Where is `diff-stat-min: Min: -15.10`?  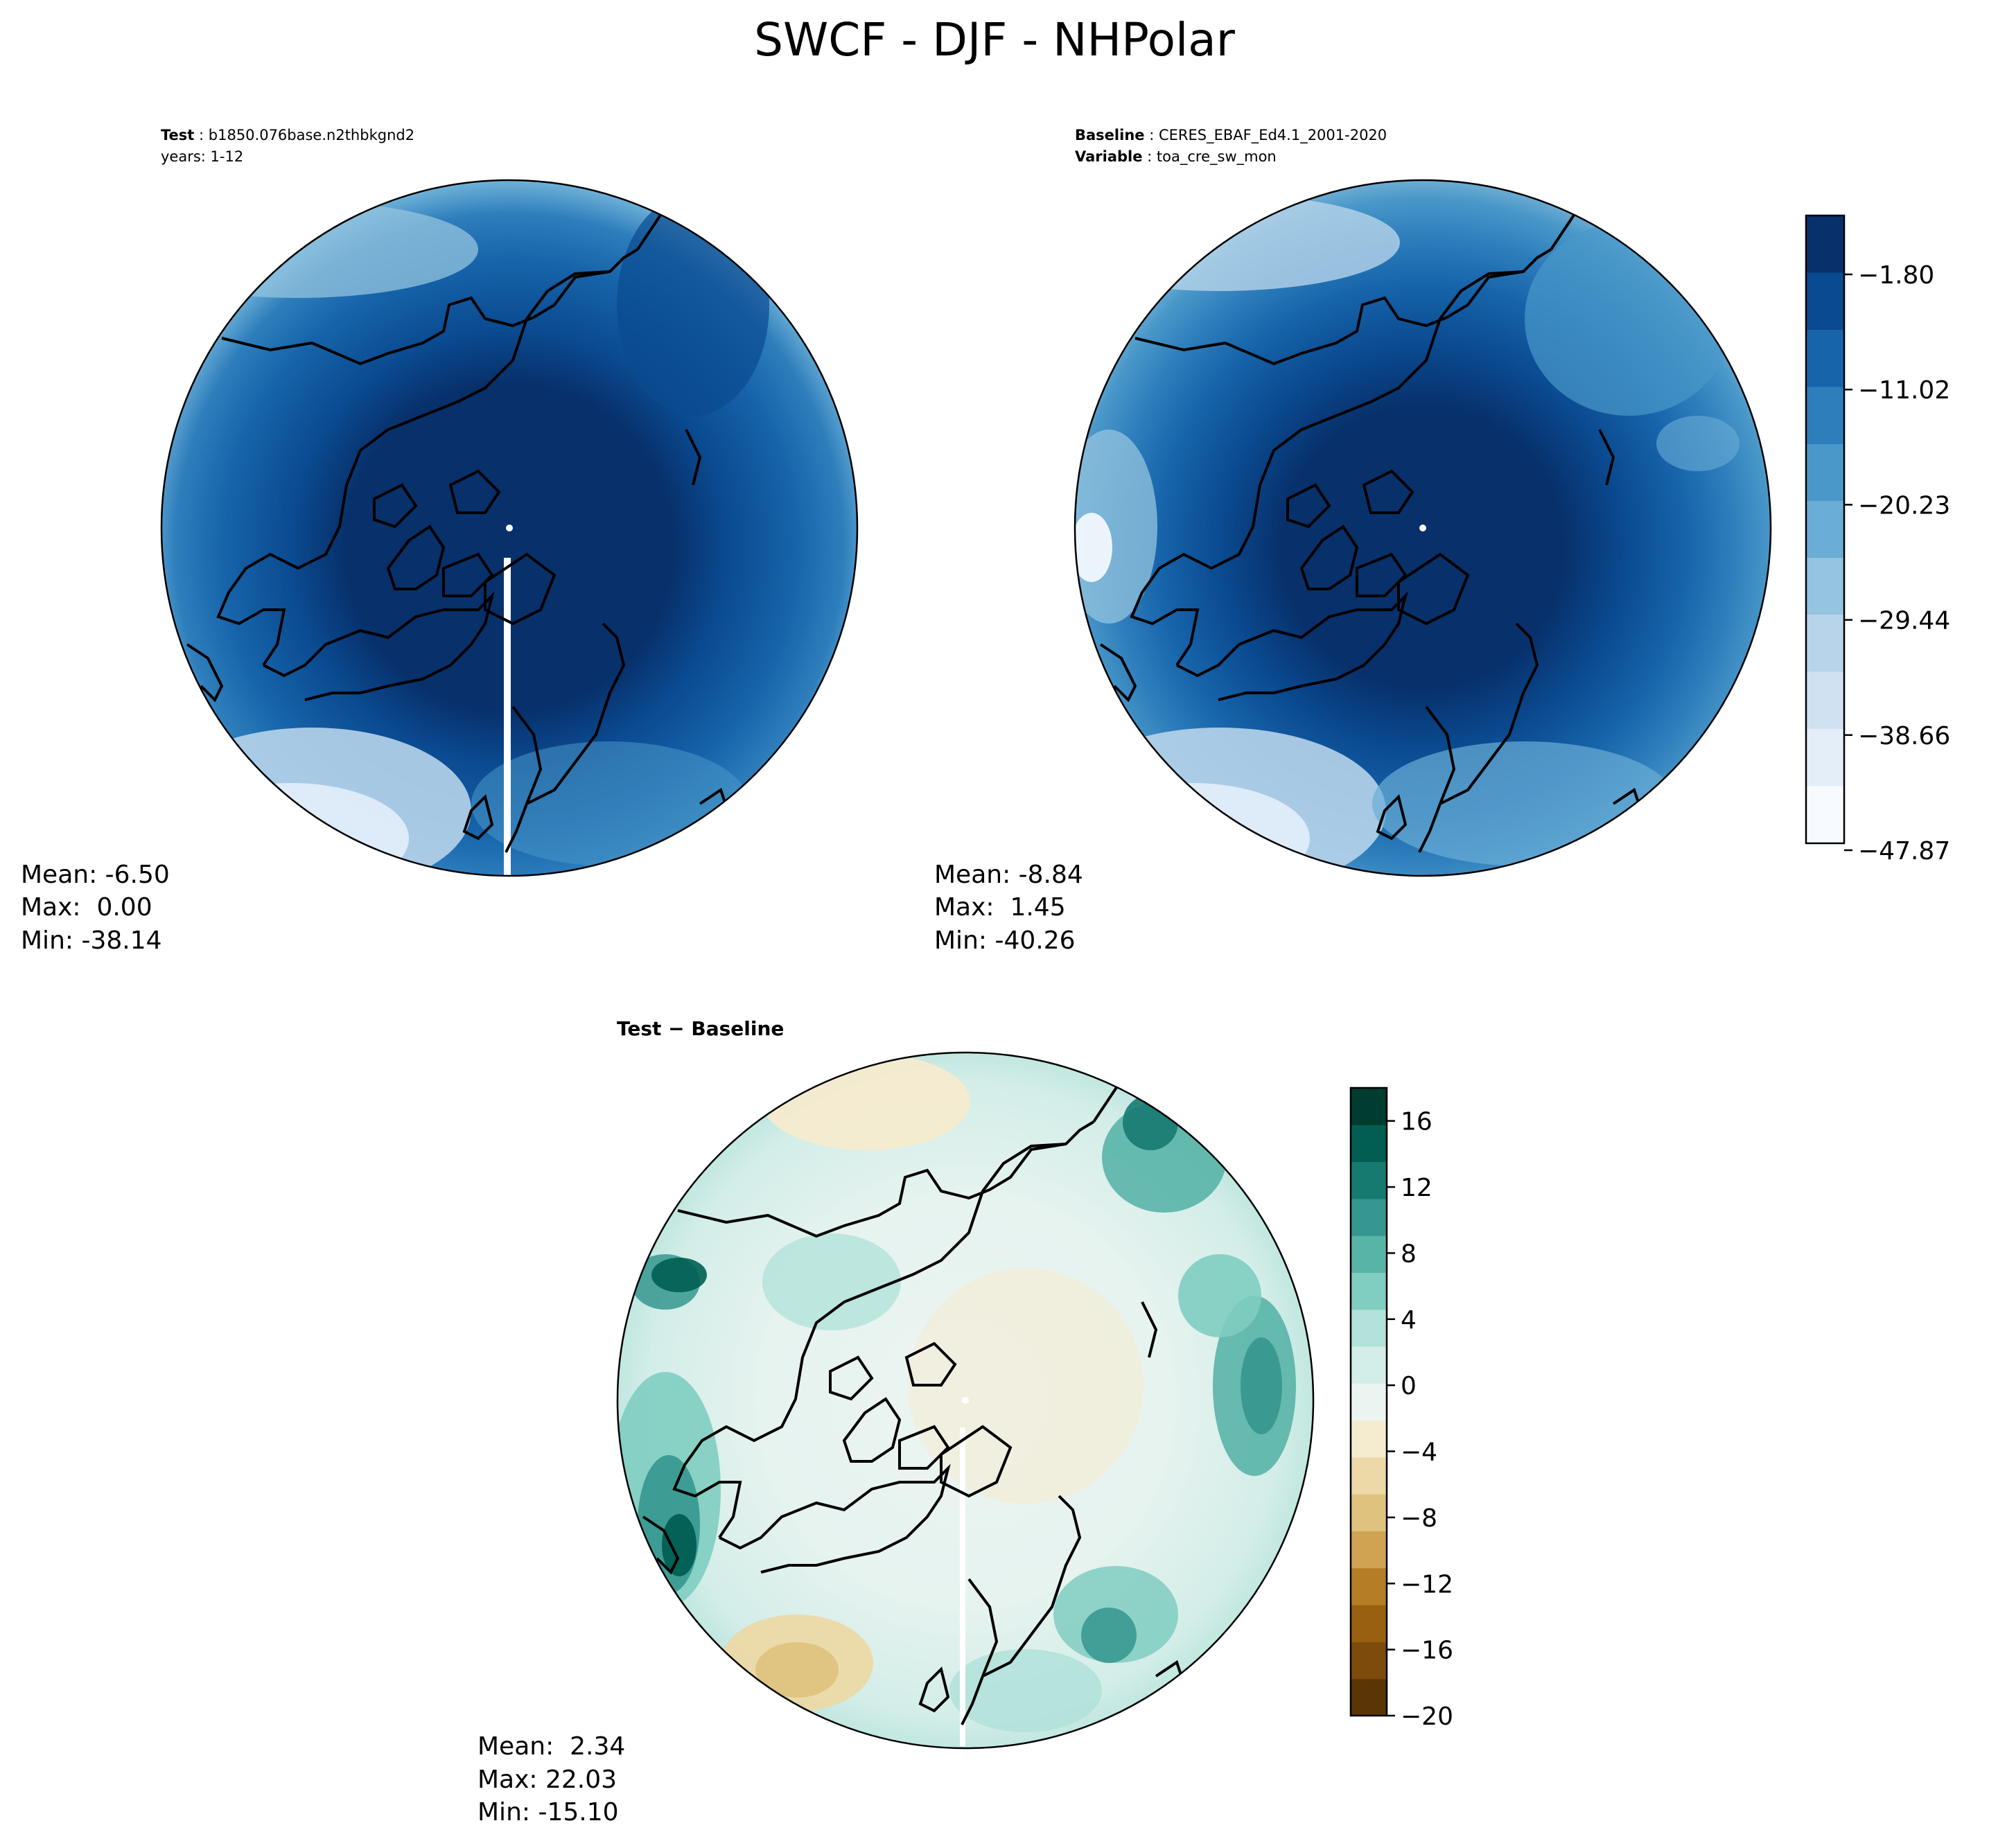
diff-stat-min: Min: -15.10 is located at coordinates (548, 1812).